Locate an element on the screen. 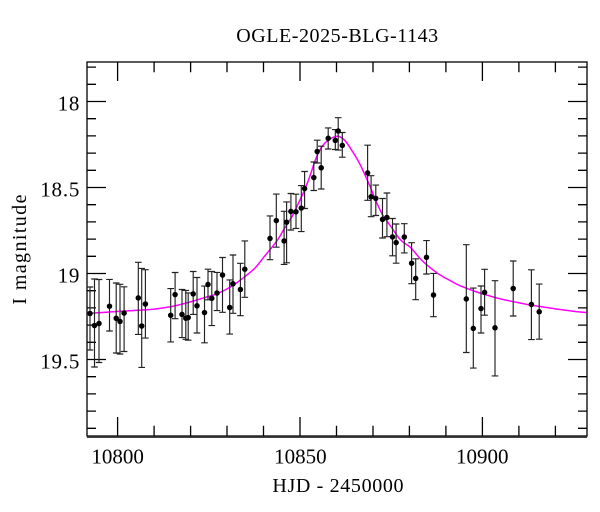  svg-text: OGLE-2025-BLG-1143 is located at coordinates (337, 36).